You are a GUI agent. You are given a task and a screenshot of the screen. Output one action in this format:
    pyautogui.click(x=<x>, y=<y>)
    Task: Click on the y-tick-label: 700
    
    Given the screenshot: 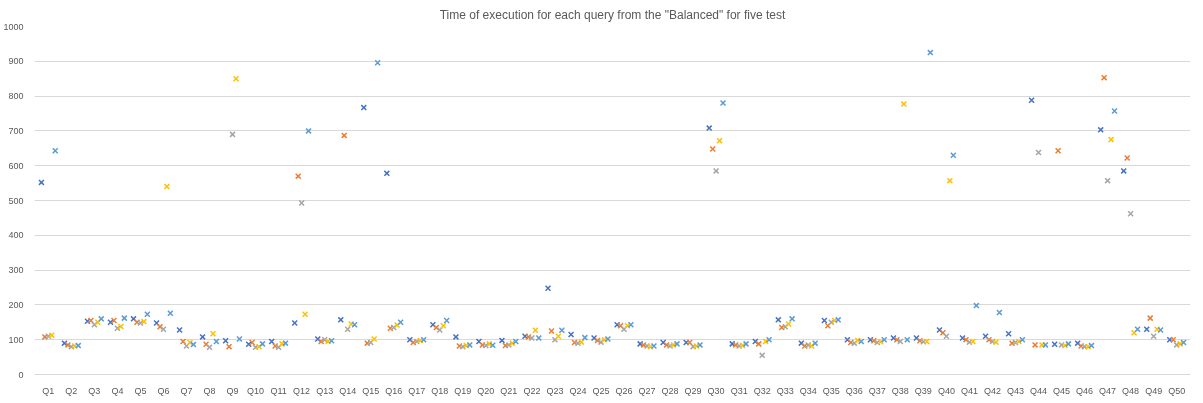 What is the action you would take?
    pyautogui.click(x=16, y=130)
    